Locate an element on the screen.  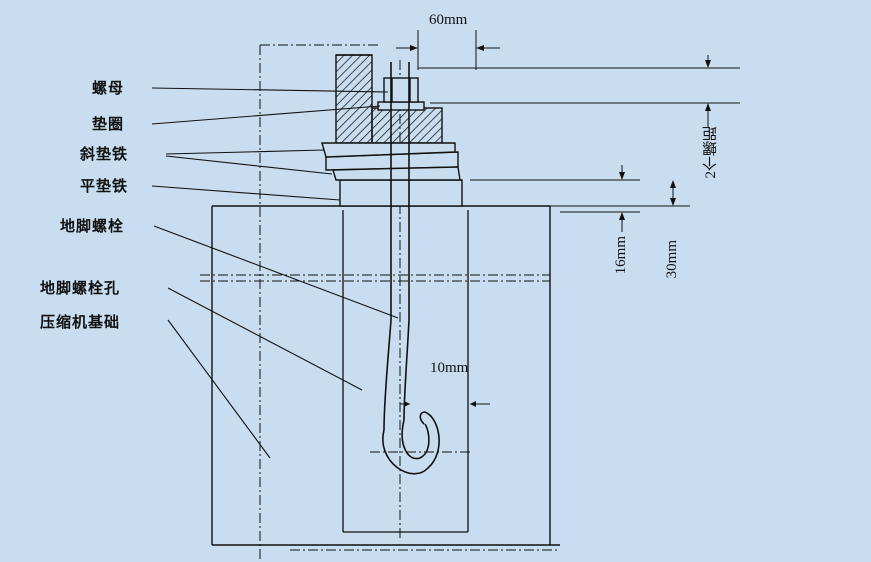
taper-shim-label: 斜垫铁 is located at coordinates (104, 154).